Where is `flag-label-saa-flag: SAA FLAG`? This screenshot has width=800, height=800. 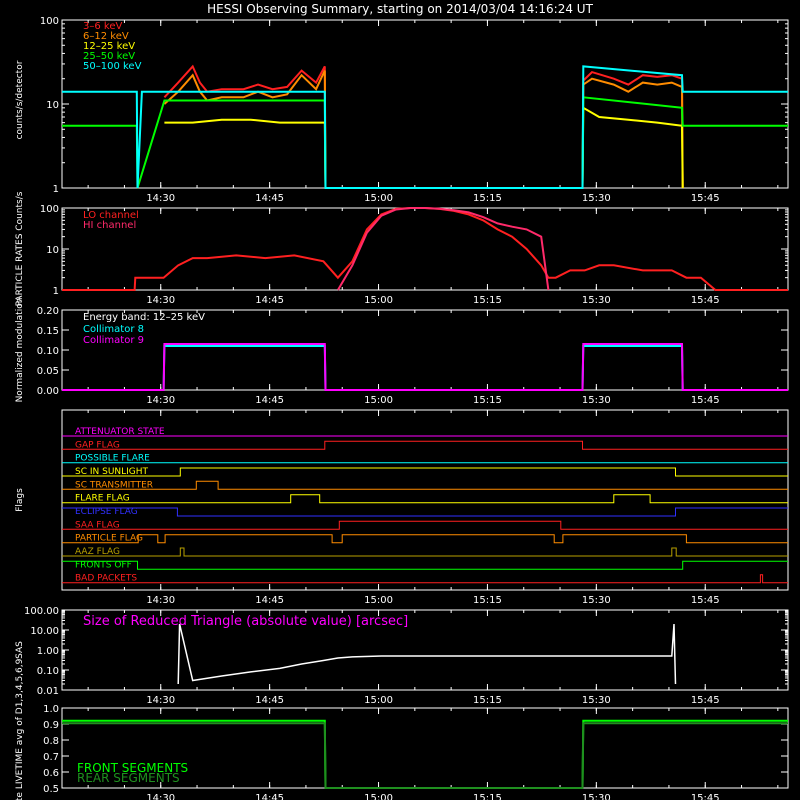 flag-label-saa-flag: SAA FLAG is located at coordinates (97, 525).